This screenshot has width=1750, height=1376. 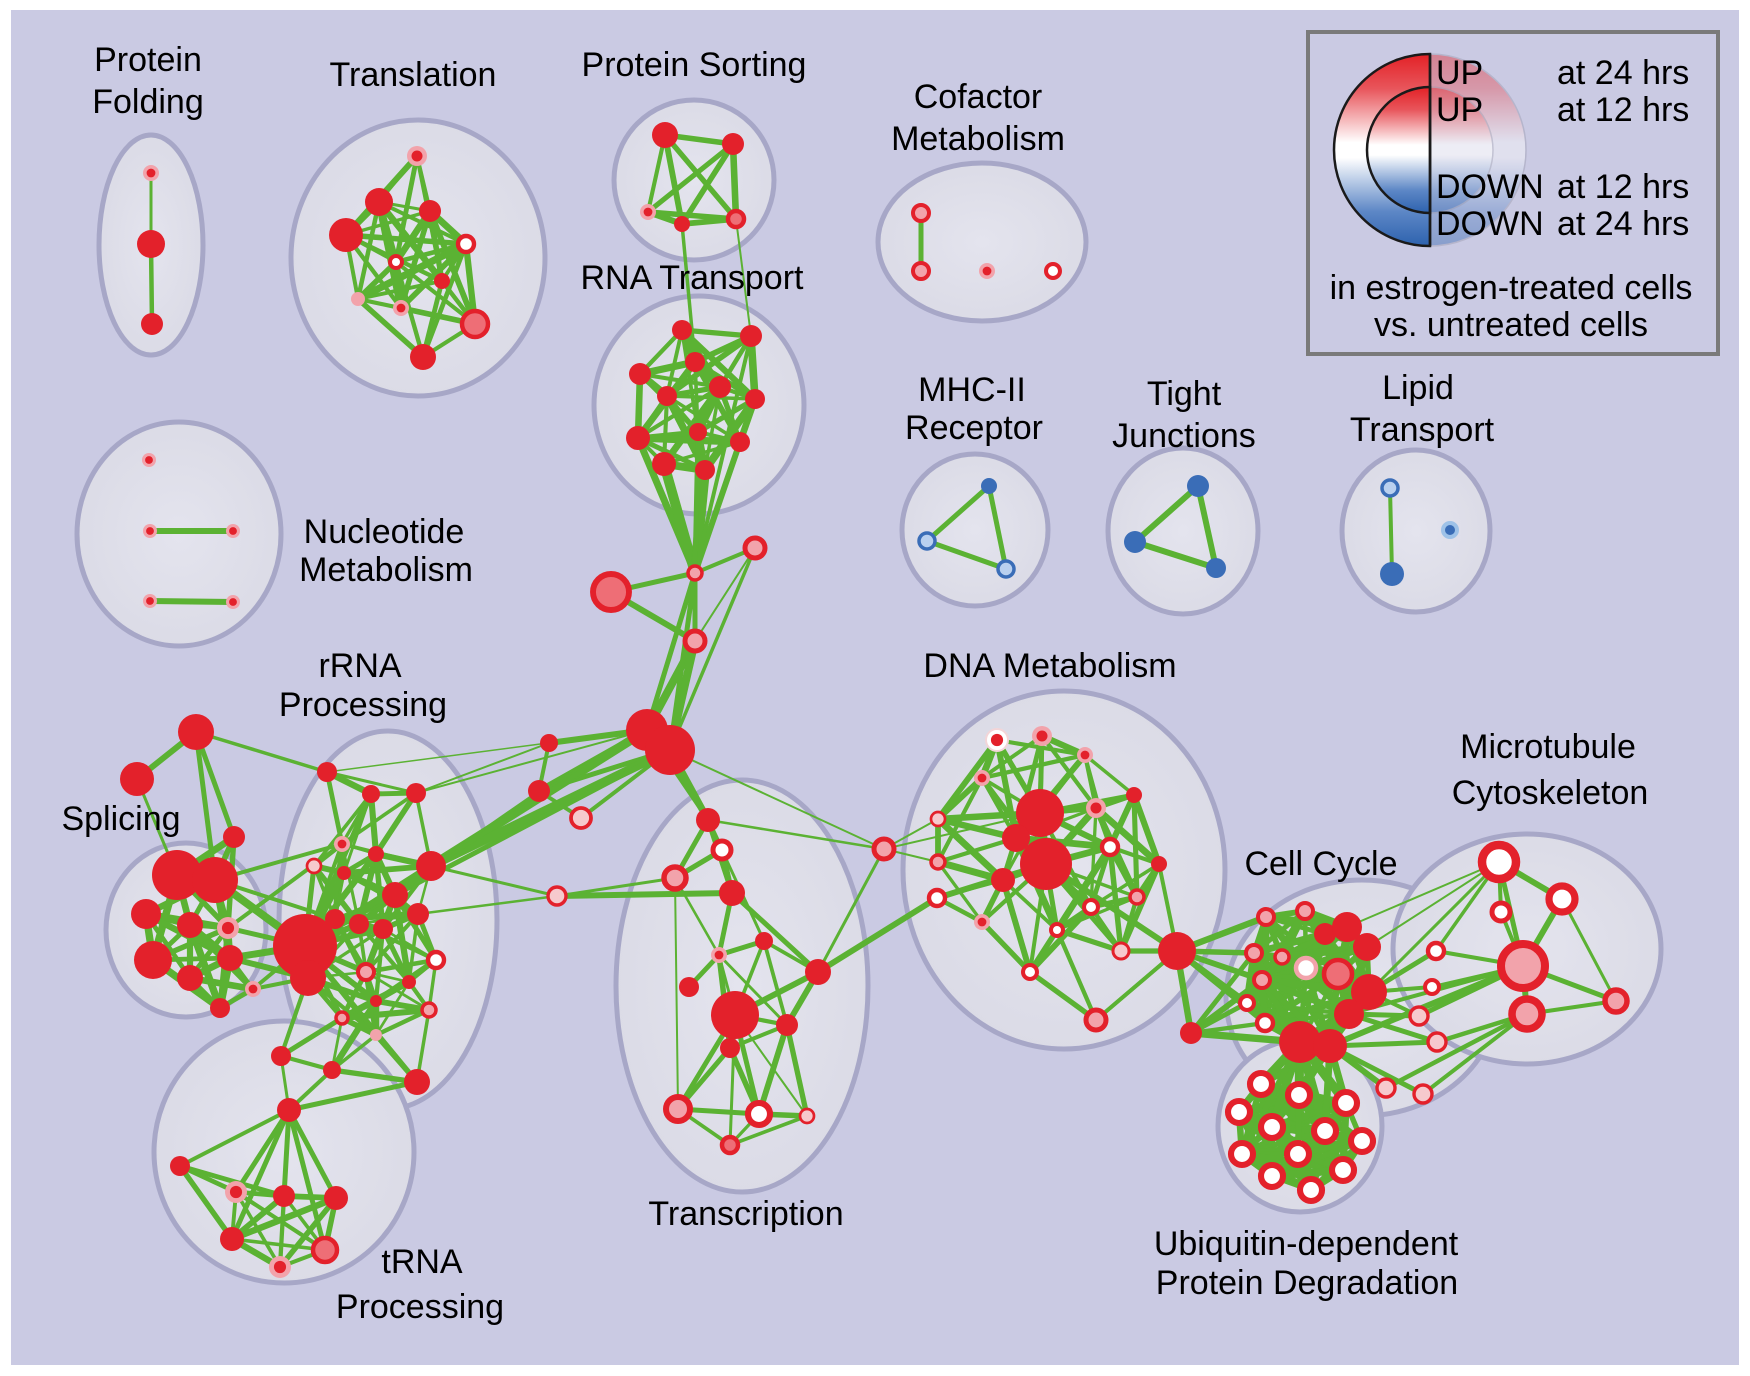 I want to click on svg-text: Protein Degradation, so click(x=1307, y=1283).